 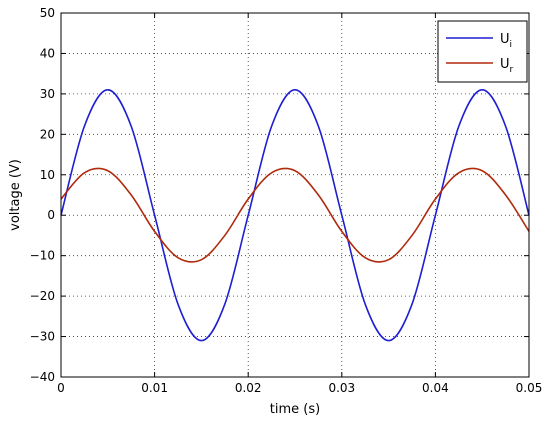 What do you see at coordinates (435, 388) in the screenshot?
I see `x-tick-label: 0.04` at bounding box center [435, 388].